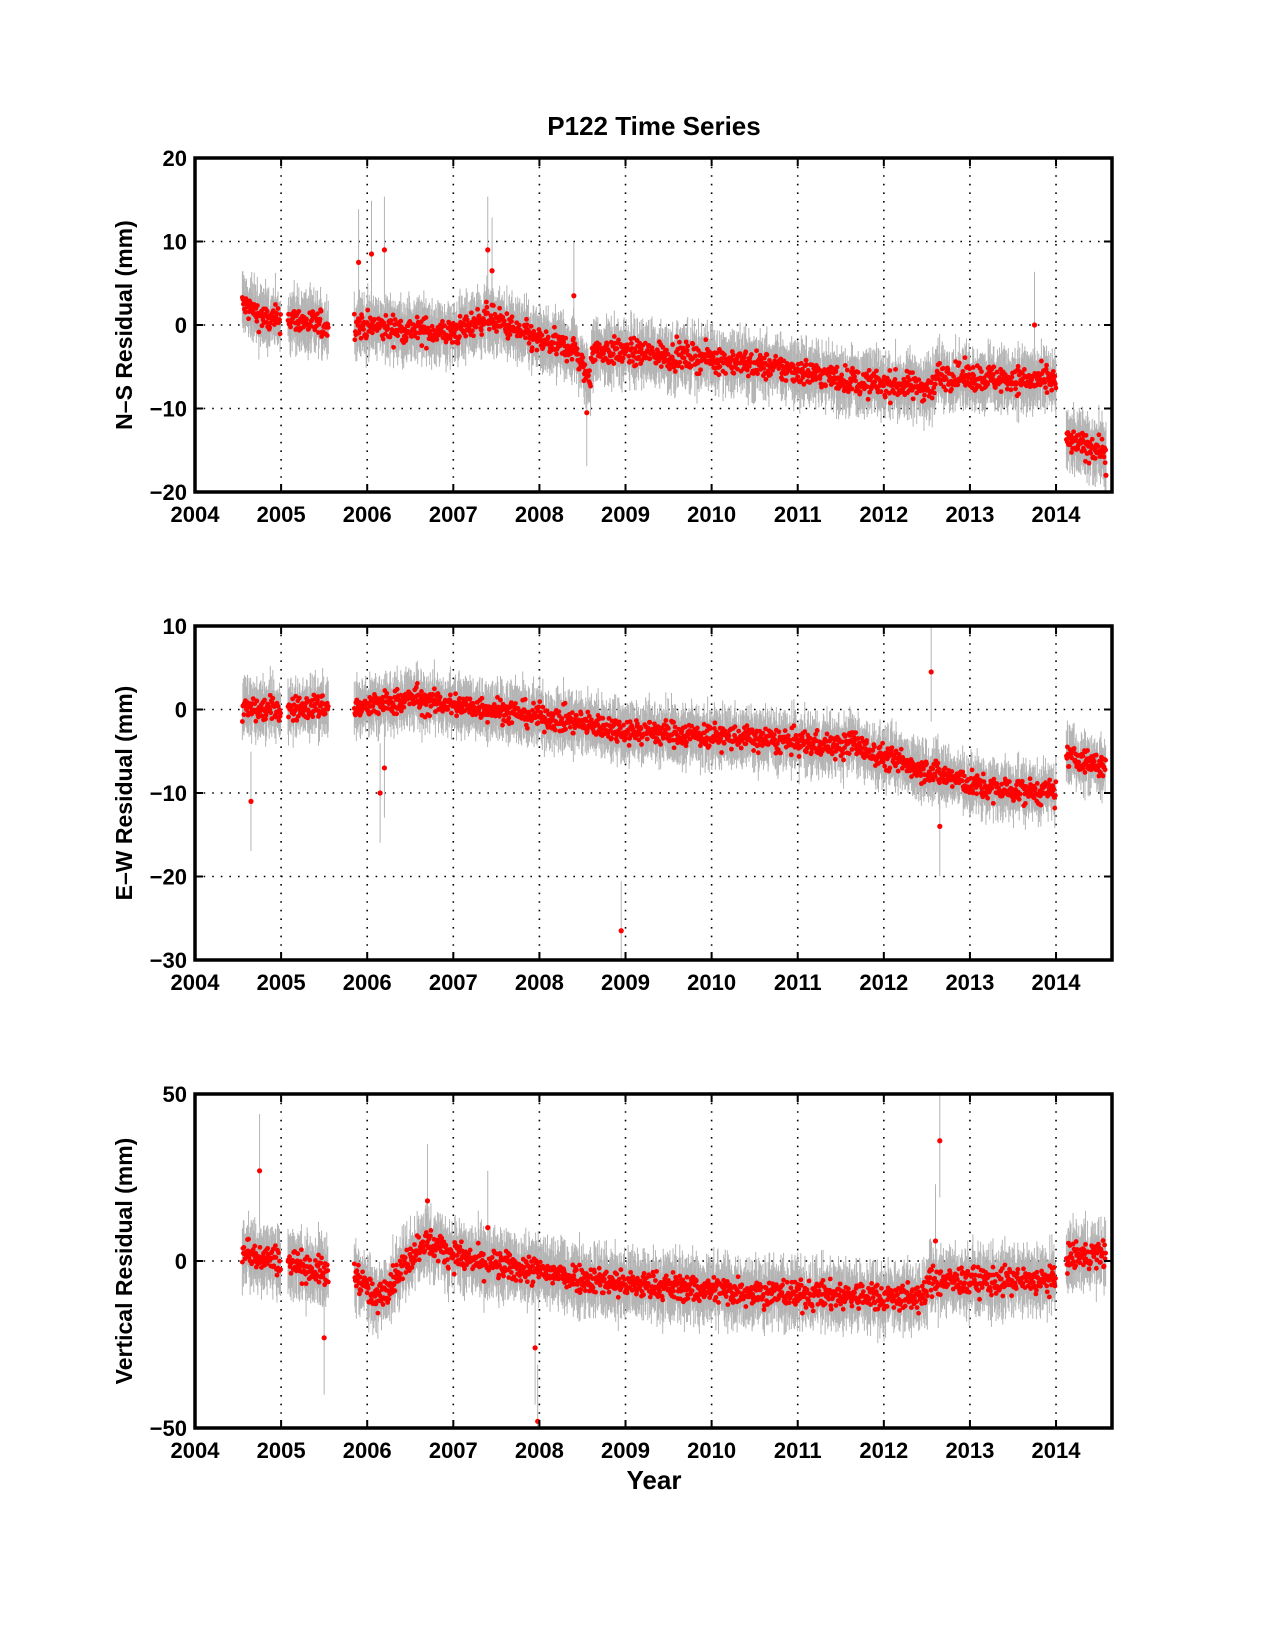 The width and height of the screenshot is (1275, 1650). I want to click on x-tick-label: 2008, so click(539, 514).